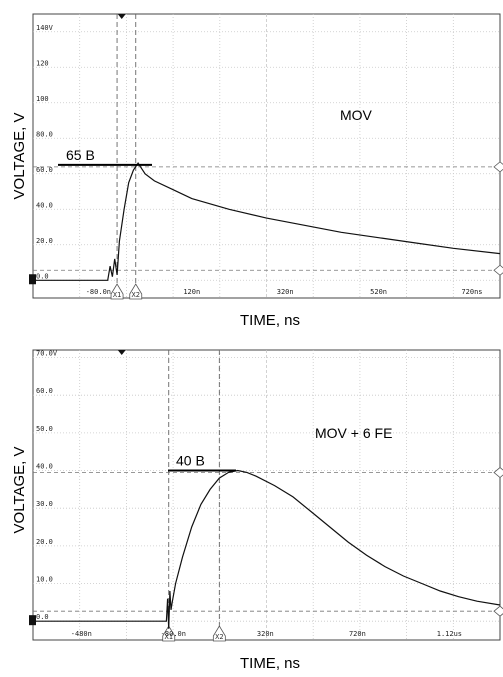  I want to click on chart-title: MOV, so click(356, 115).